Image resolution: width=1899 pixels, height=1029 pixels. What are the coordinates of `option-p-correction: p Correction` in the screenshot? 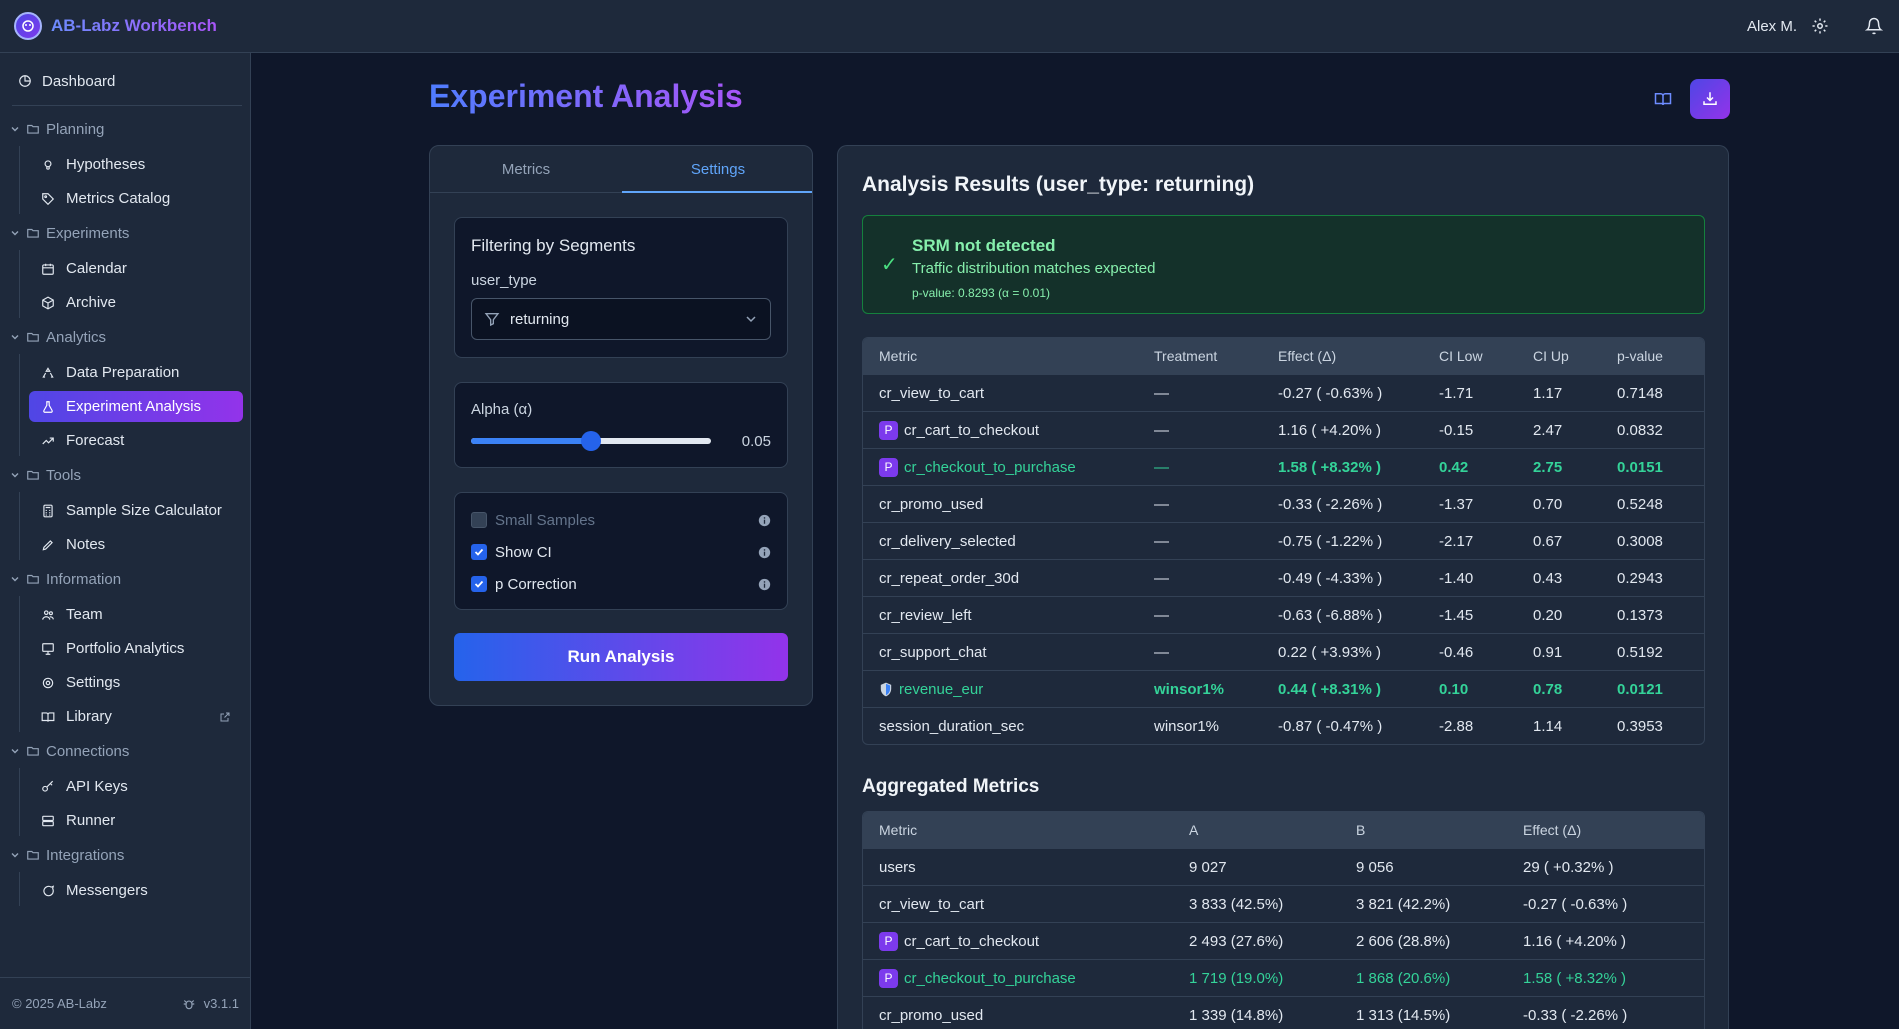 It's located at (621, 584).